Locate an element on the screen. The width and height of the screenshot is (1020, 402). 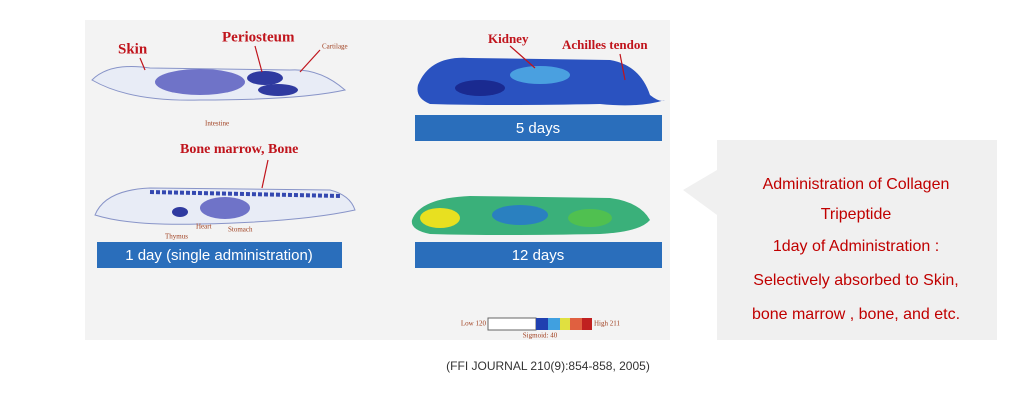
bar-day1-text: 1 day (single administration) is located at coordinates (219, 255).